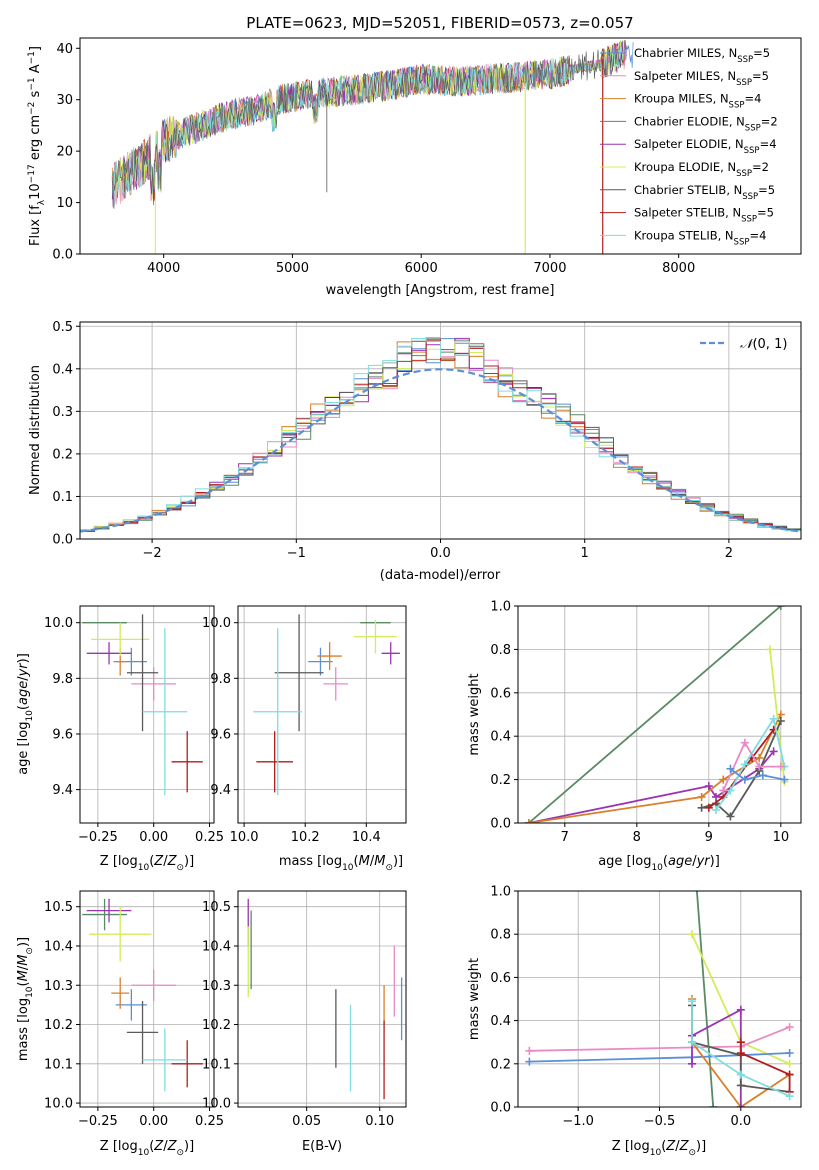 This screenshot has height=1170, width=819. I want to click on y-tick-label: 0.8, so click(500, 935).